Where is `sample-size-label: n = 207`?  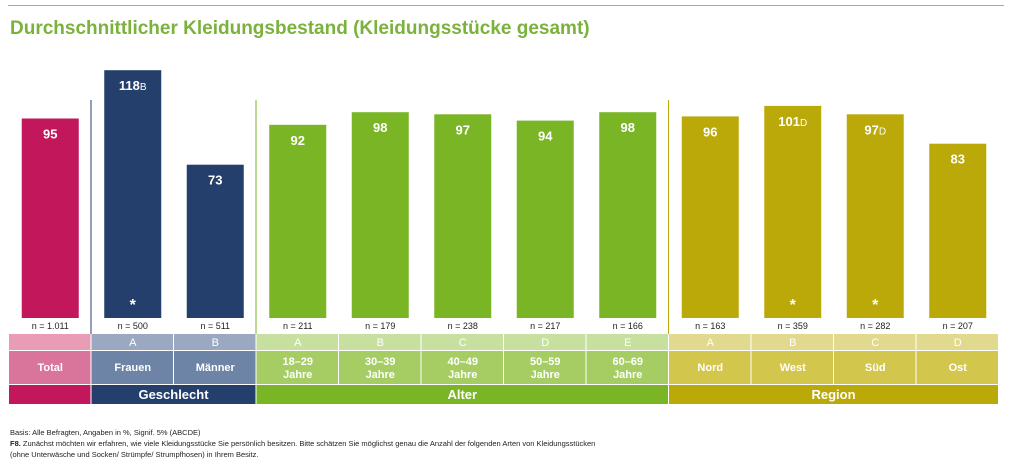 sample-size-label: n = 207 is located at coordinates (958, 326).